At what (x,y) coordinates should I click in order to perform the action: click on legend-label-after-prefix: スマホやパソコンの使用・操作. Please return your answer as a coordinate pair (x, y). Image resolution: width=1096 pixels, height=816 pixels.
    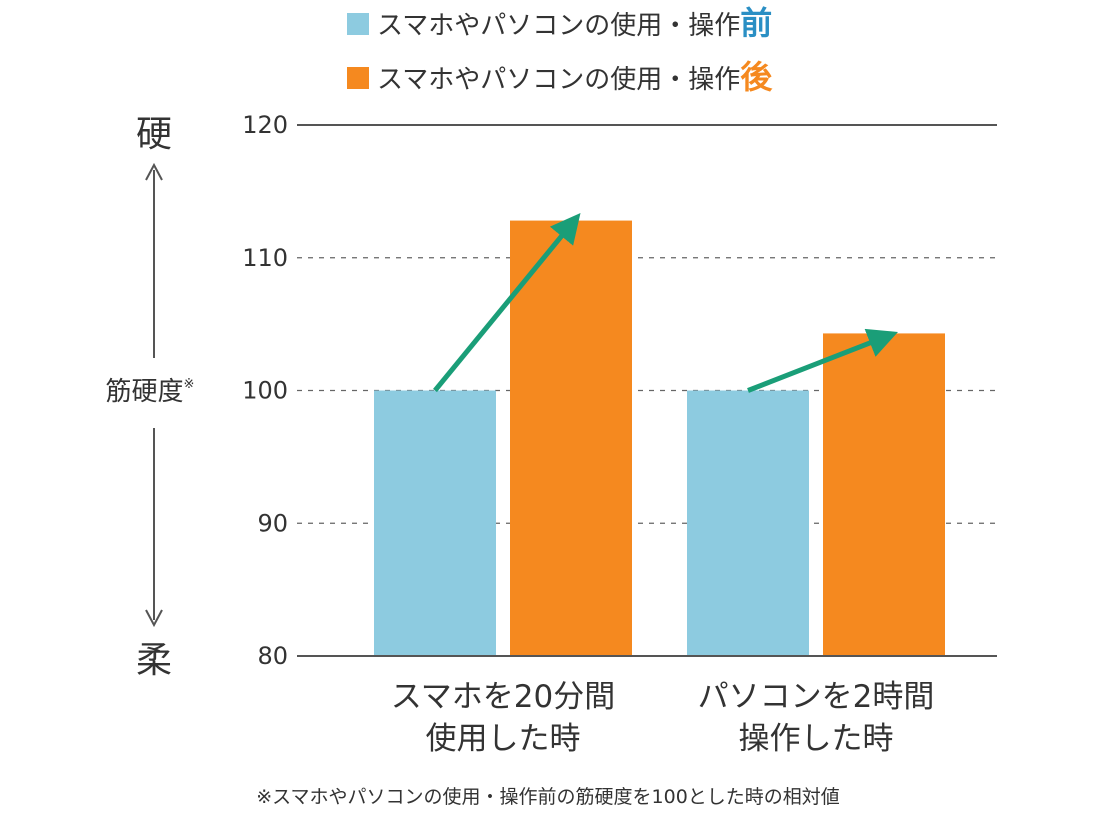
    Looking at the image, I should click on (558, 80).